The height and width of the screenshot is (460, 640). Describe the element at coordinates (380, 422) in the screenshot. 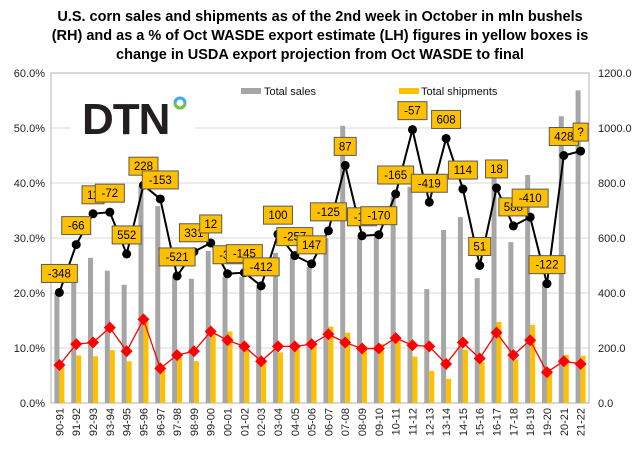

I see `x-axis-tick: 09-10` at that location.